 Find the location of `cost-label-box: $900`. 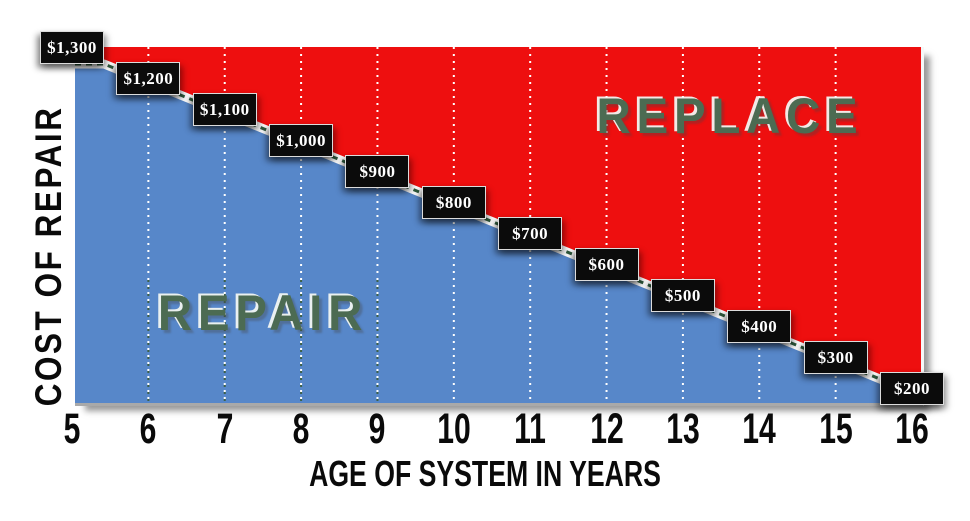

cost-label-box: $900 is located at coordinates (377, 171).